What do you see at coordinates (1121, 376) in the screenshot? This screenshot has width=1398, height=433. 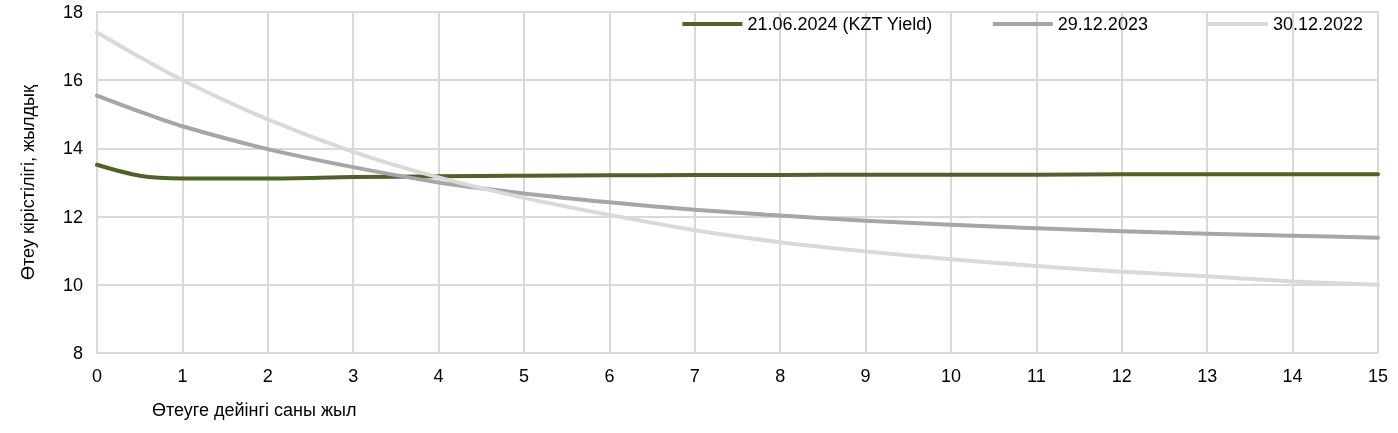 I see `x-tick-label: 12` at bounding box center [1121, 376].